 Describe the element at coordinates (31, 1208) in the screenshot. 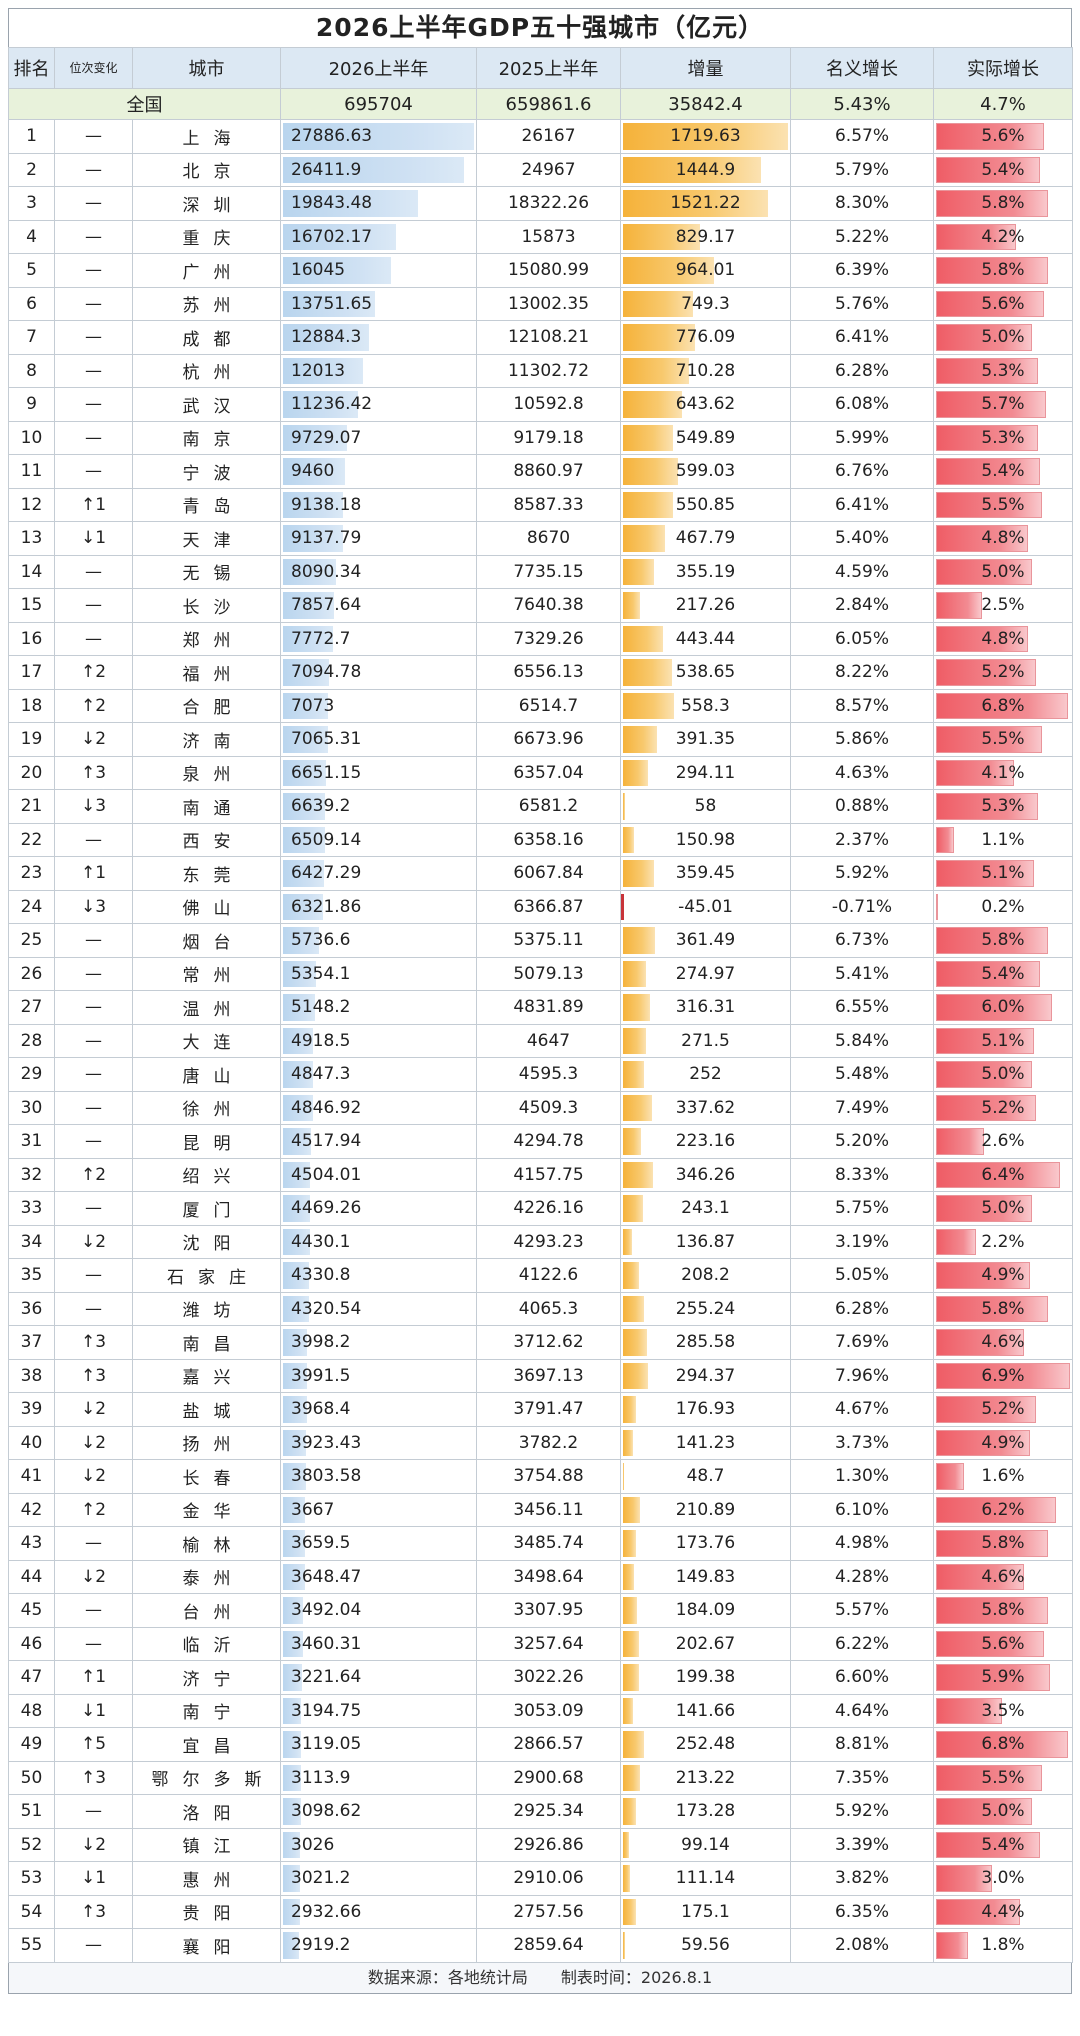

I see `rank-value: 33` at that location.